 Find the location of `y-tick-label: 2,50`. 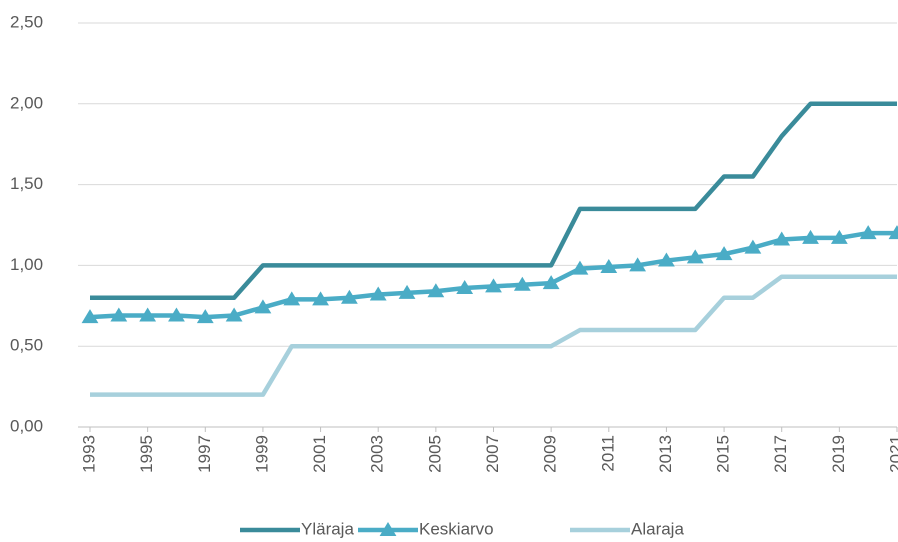

y-tick-label: 2,50 is located at coordinates (26, 21).